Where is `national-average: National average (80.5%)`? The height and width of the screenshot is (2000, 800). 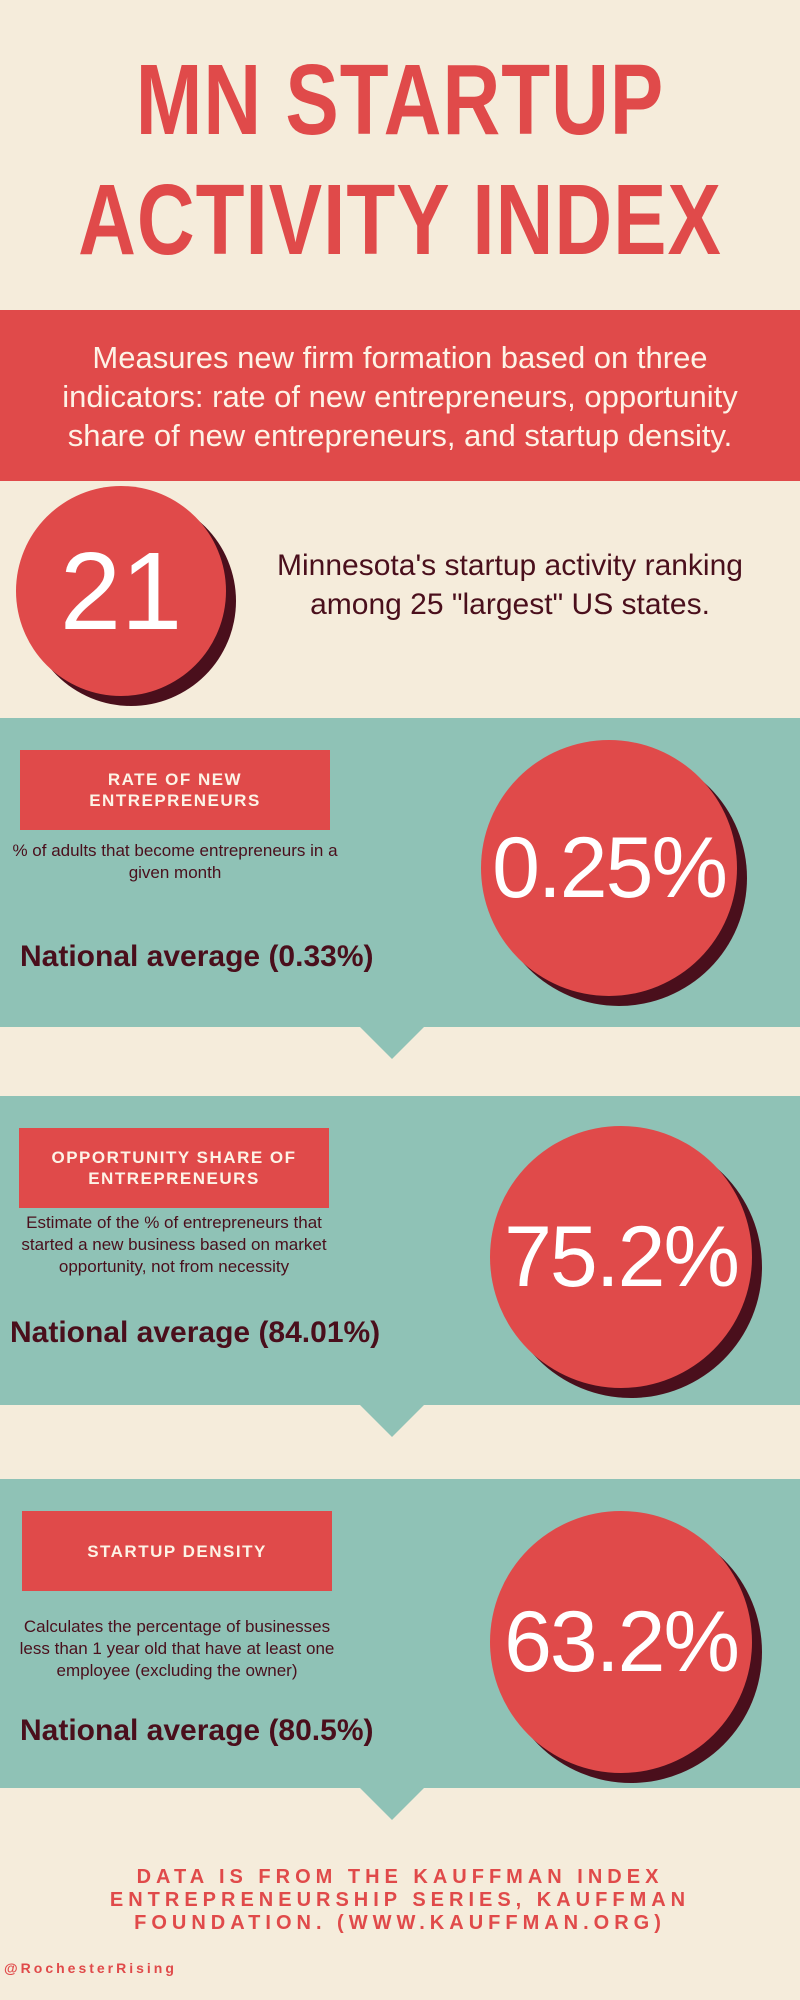 national-average: National average (80.5%) is located at coordinates (197, 1730).